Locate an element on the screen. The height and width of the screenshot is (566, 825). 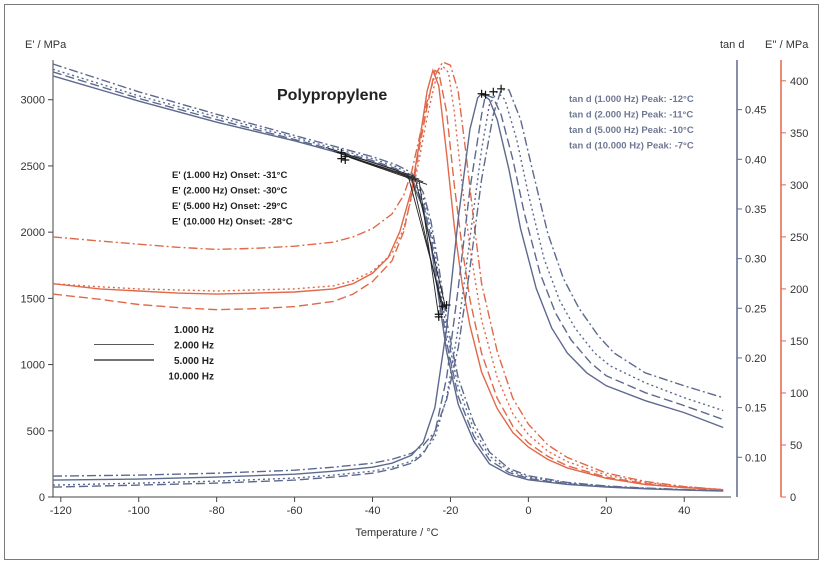
tand-axis-label: tan d is located at coordinates (732, 45).